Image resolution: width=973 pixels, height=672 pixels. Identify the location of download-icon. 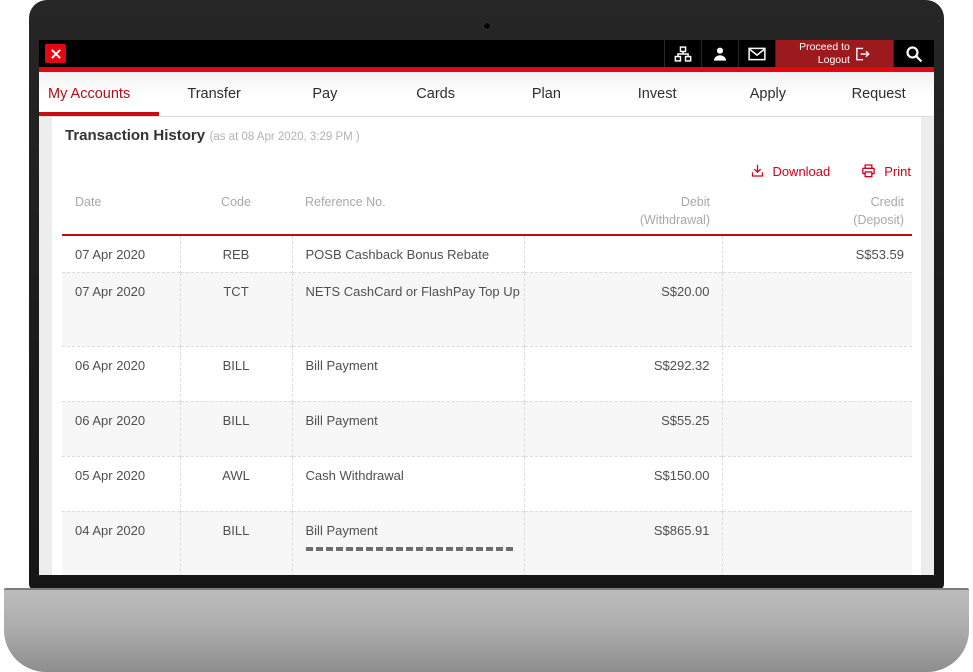
(757, 171).